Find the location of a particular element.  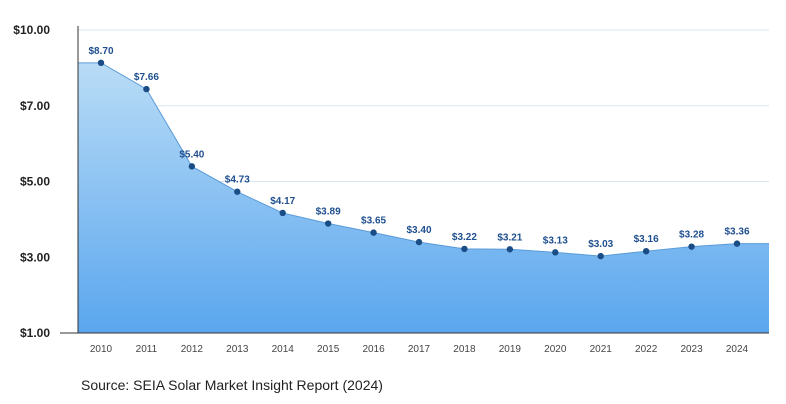

data-label: $3.03 is located at coordinates (600, 244).